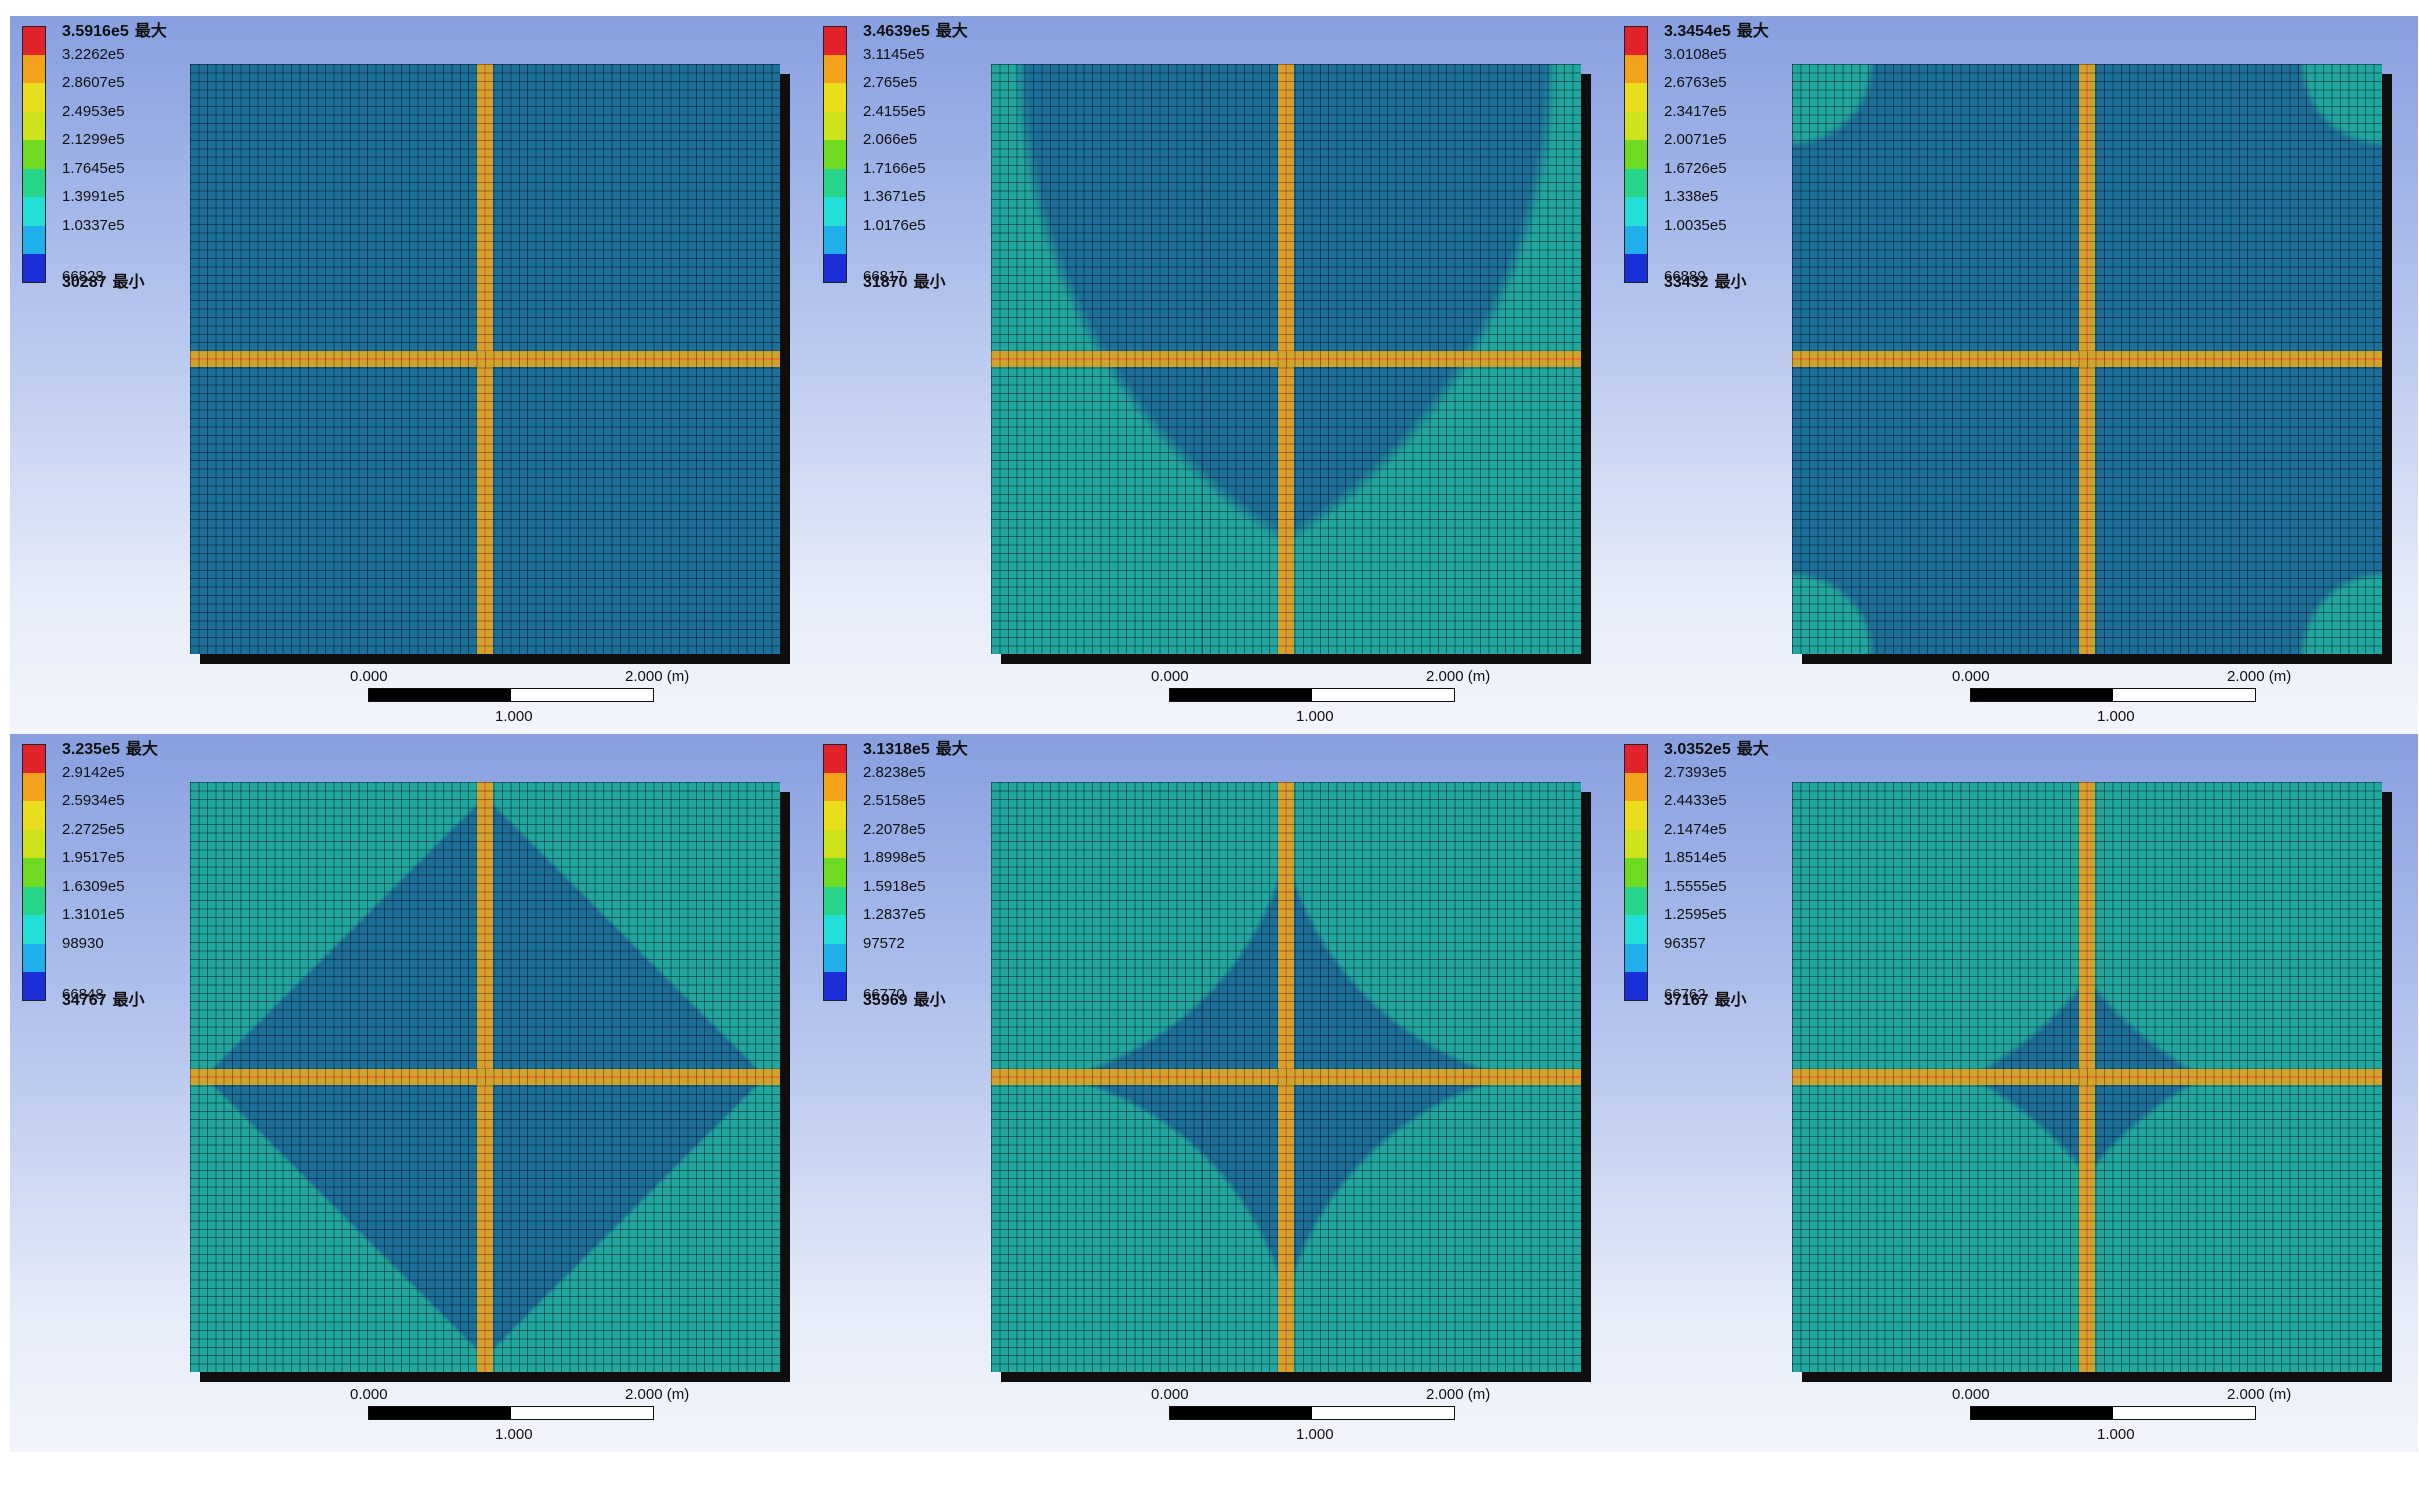 The height and width of the screenshot is (1487, 2419). Describe the element at coordinates (1695, 886) in the screenshot. I see `legend-value: 1.5555e5` at that location.